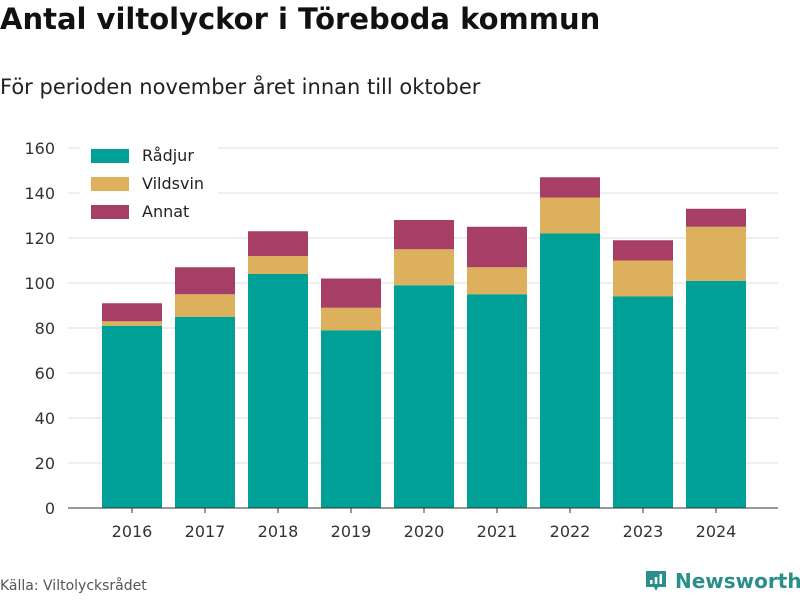 This screenshot has height=600, width=800. I want to click on bar-2018-annat, so click(278, 243).